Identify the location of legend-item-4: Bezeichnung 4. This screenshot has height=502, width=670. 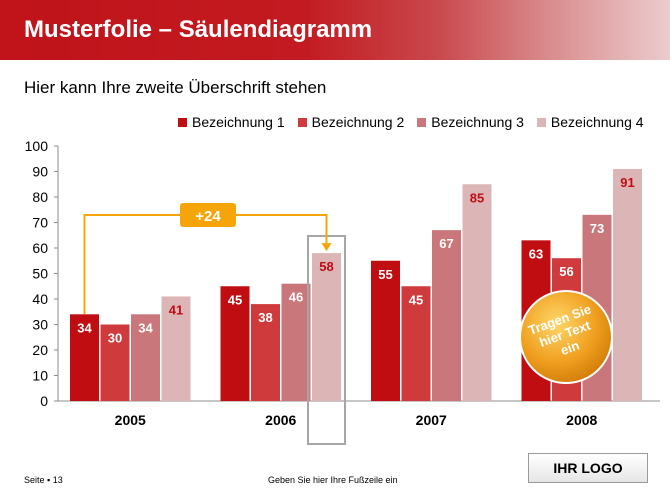
(590, 122).